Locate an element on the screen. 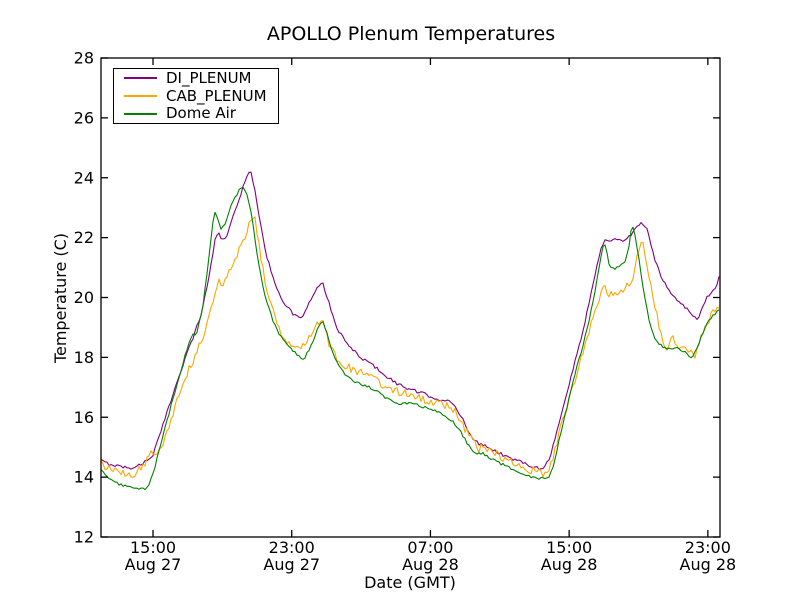 This screenshot has width=800, height=600. y-tick-label: 12 is located at coordinates (84, 537).